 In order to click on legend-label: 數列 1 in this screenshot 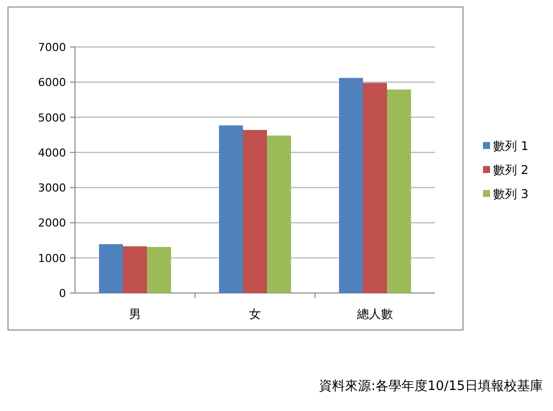, I will do `click(510, 146)`.